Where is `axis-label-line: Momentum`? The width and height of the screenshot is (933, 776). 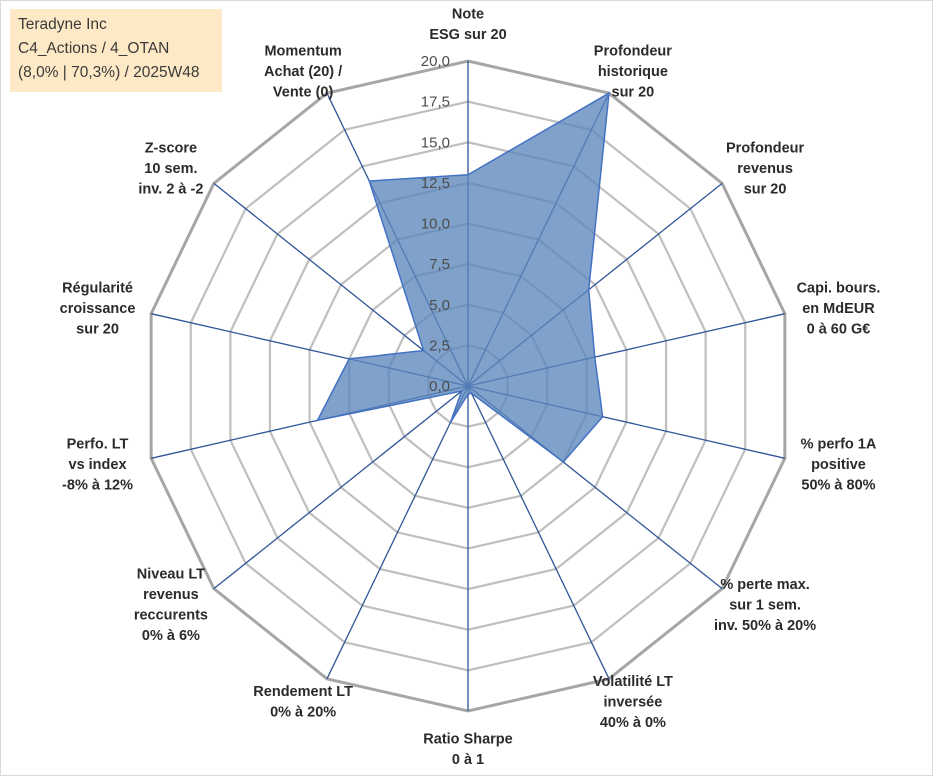 axis-label-line: Momentum is located at coordinates (302, 51).